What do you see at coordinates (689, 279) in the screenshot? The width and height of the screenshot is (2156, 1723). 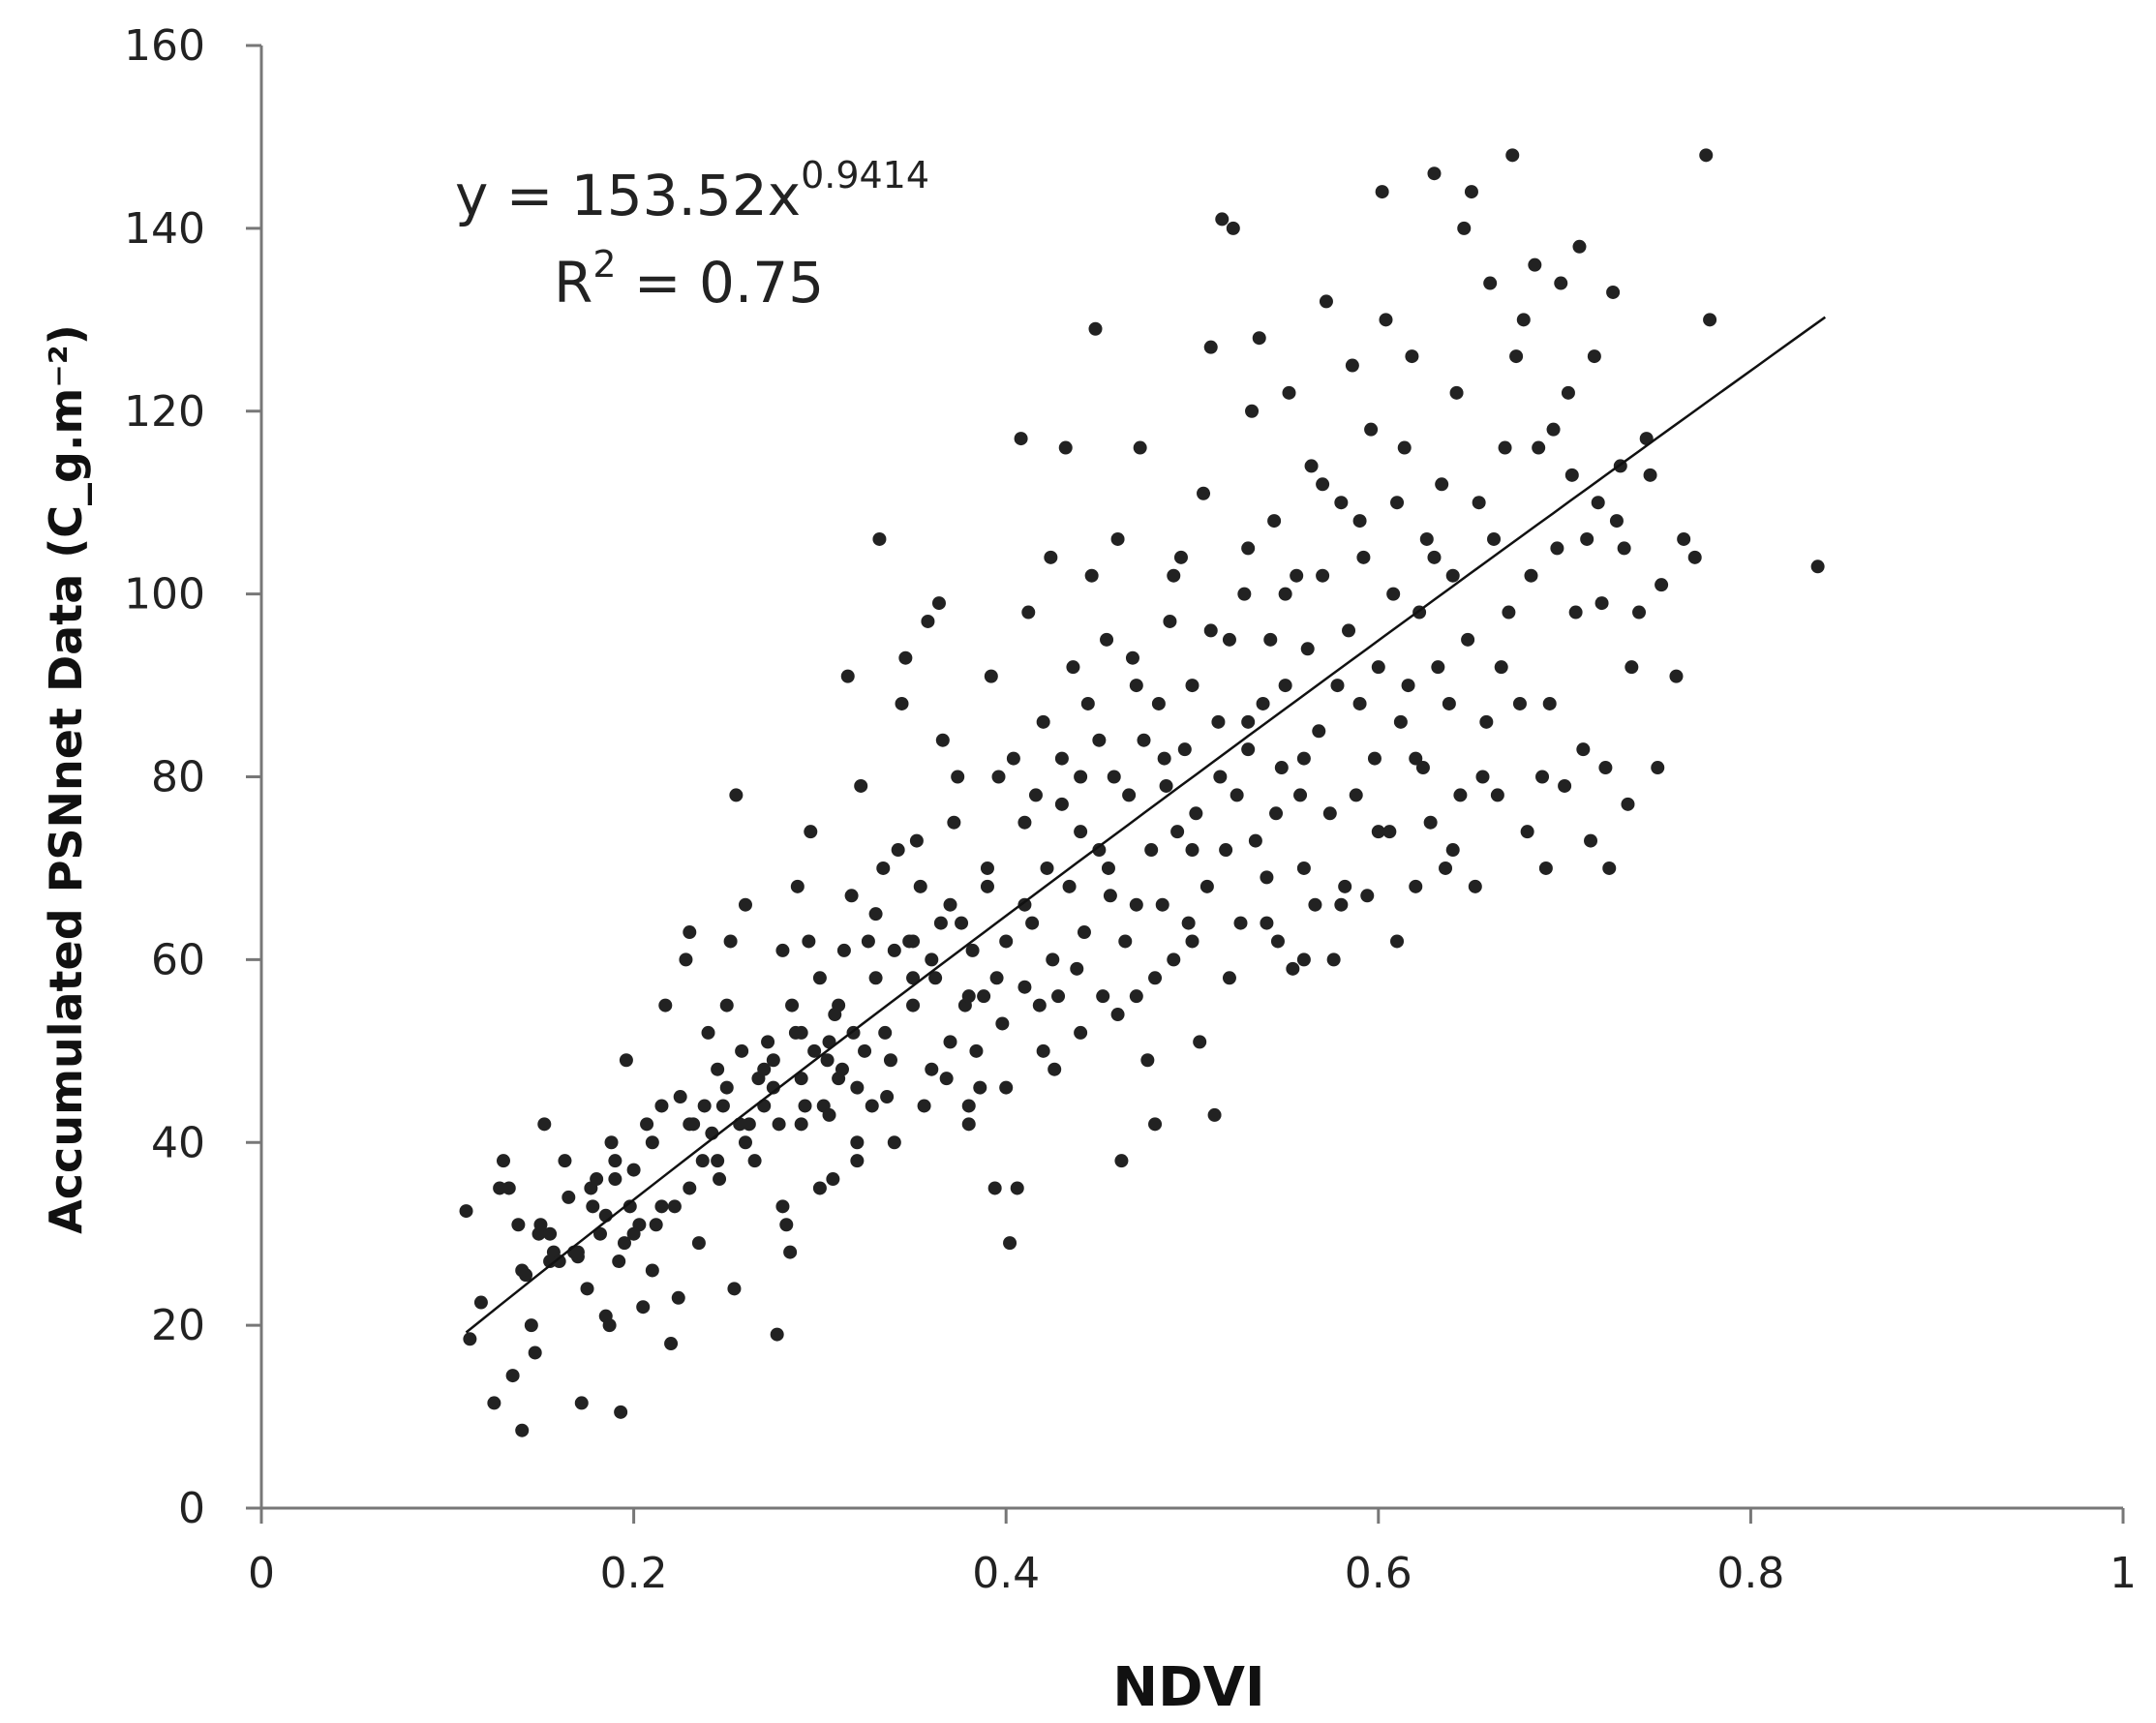 I see `r-squared-label: R2 = 0.75` at bounding box center [689, 279].